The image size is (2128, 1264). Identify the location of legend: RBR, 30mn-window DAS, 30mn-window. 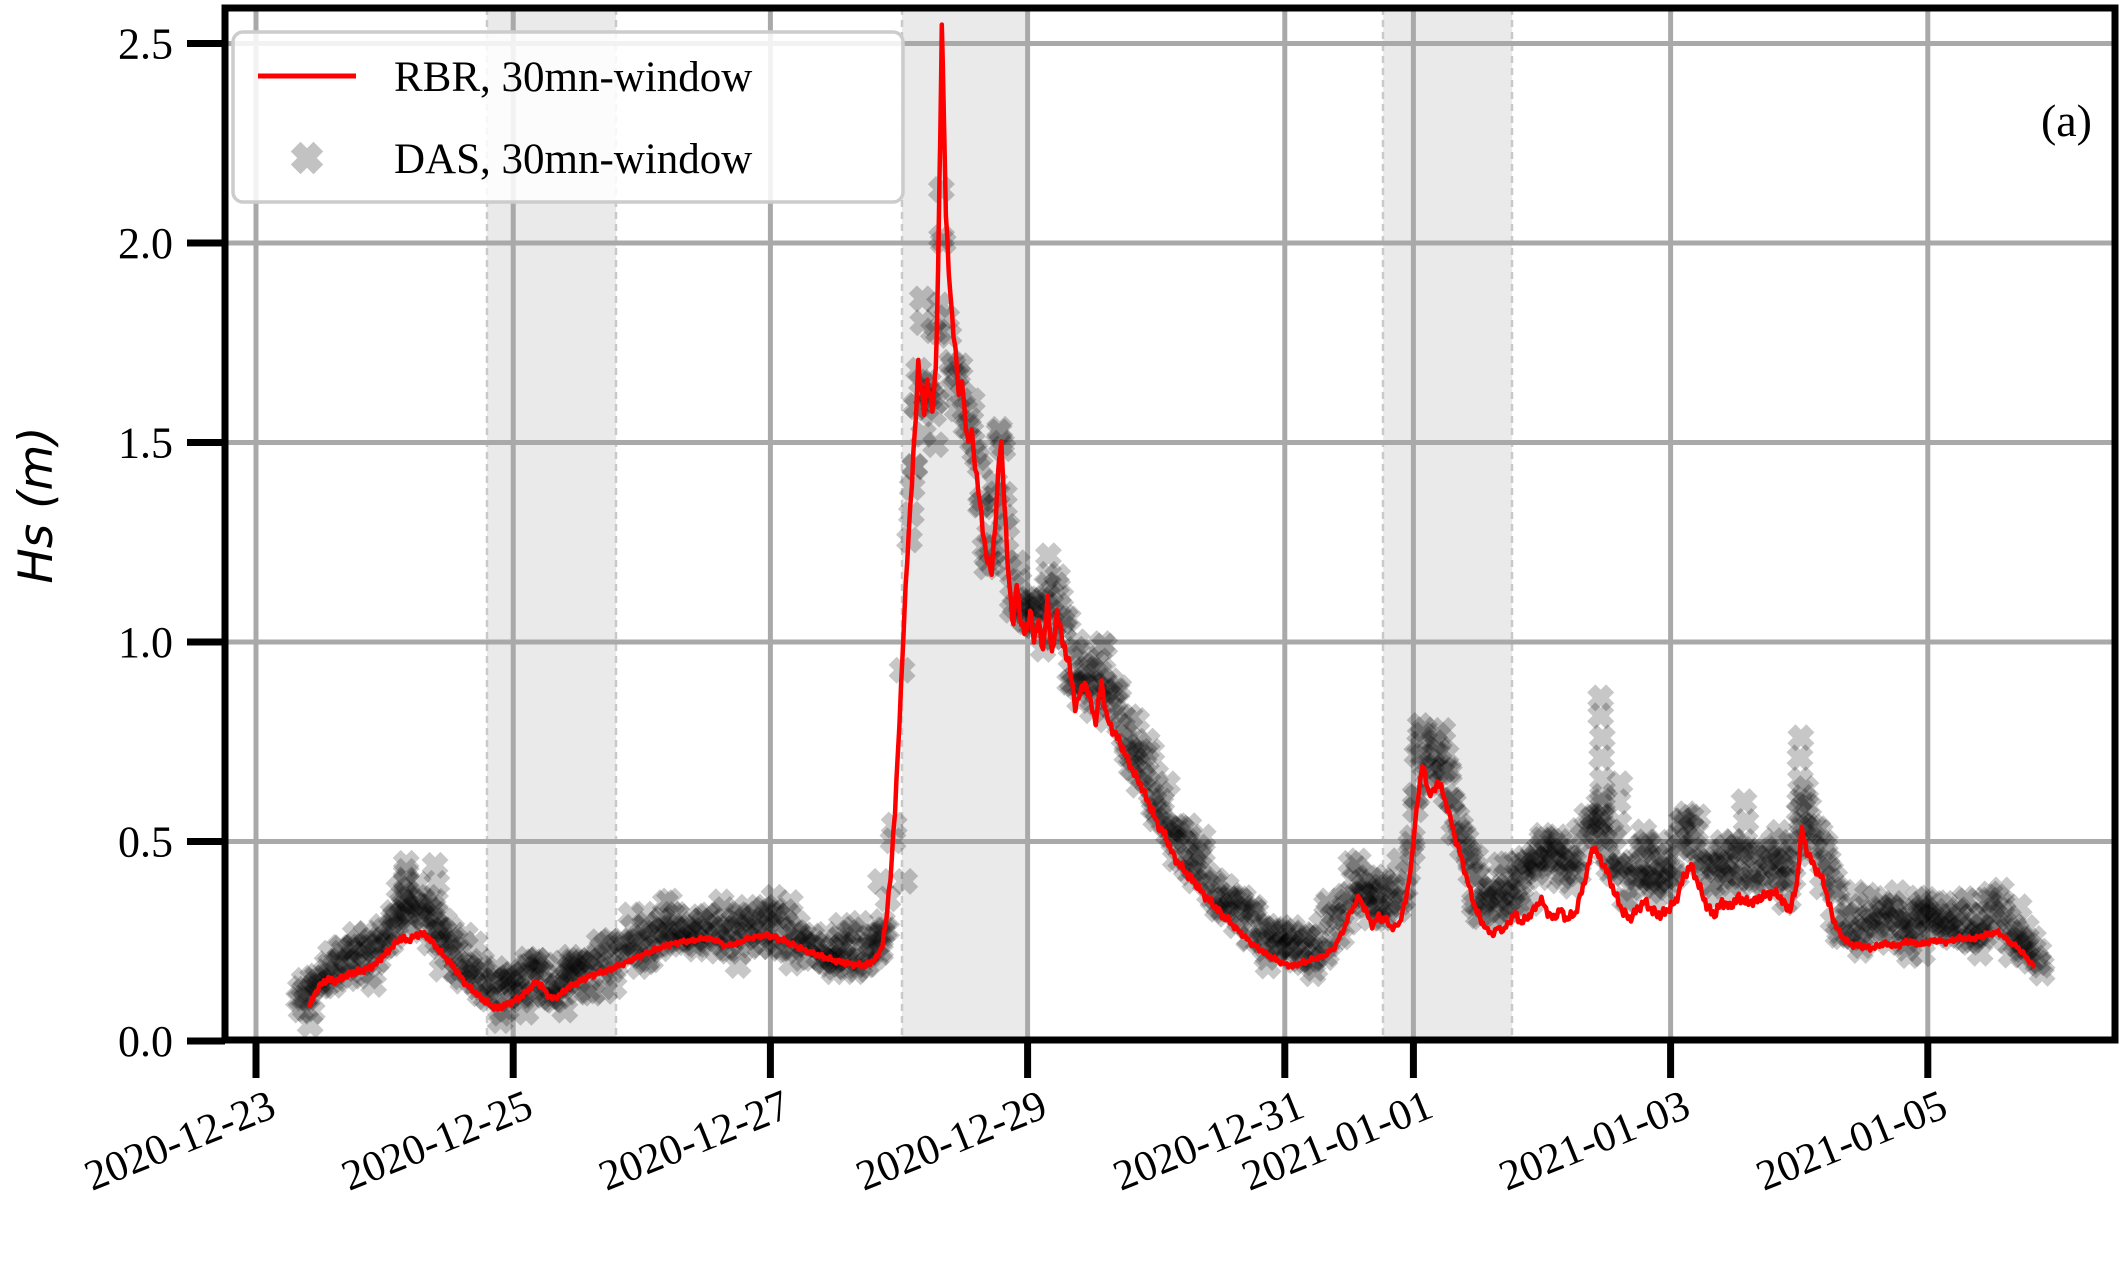
(568, 117).